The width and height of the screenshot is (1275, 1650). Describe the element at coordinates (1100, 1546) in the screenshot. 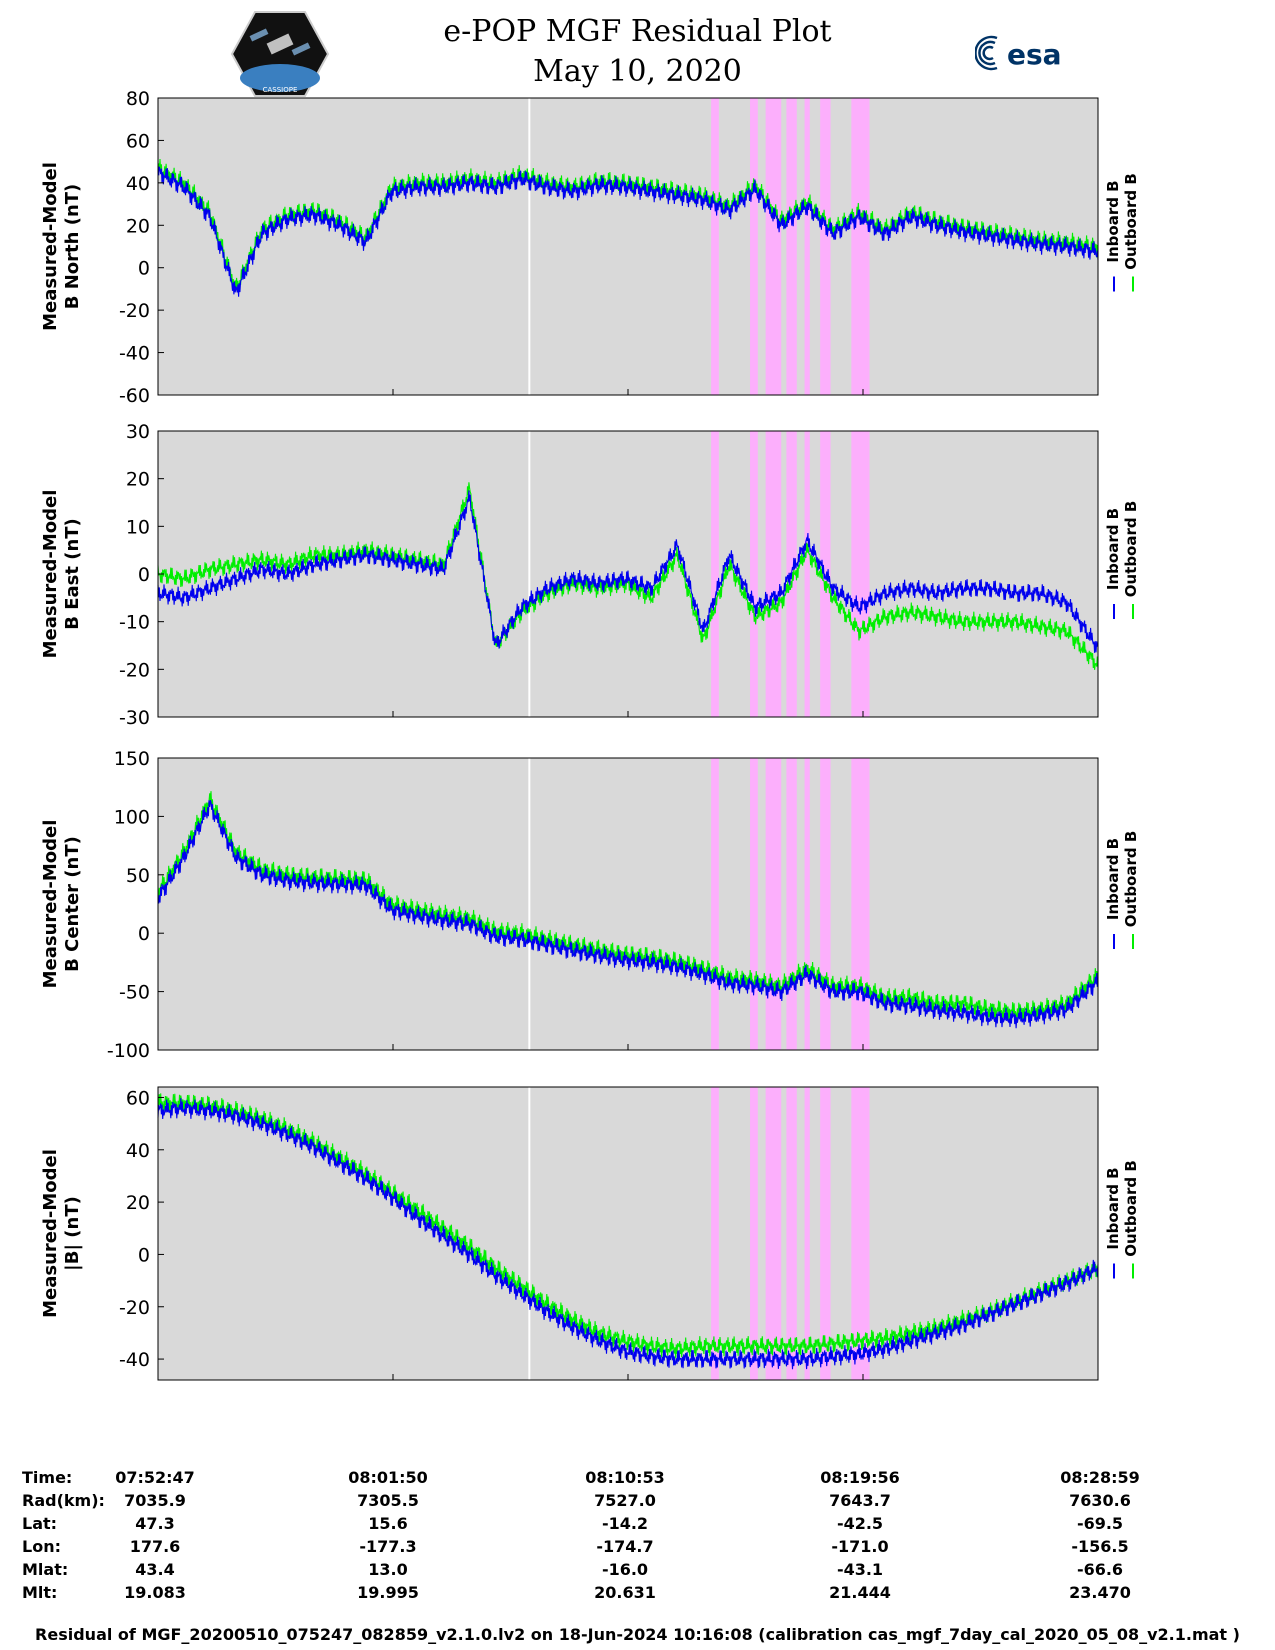

I see `info-cell: -156.5` at that location.